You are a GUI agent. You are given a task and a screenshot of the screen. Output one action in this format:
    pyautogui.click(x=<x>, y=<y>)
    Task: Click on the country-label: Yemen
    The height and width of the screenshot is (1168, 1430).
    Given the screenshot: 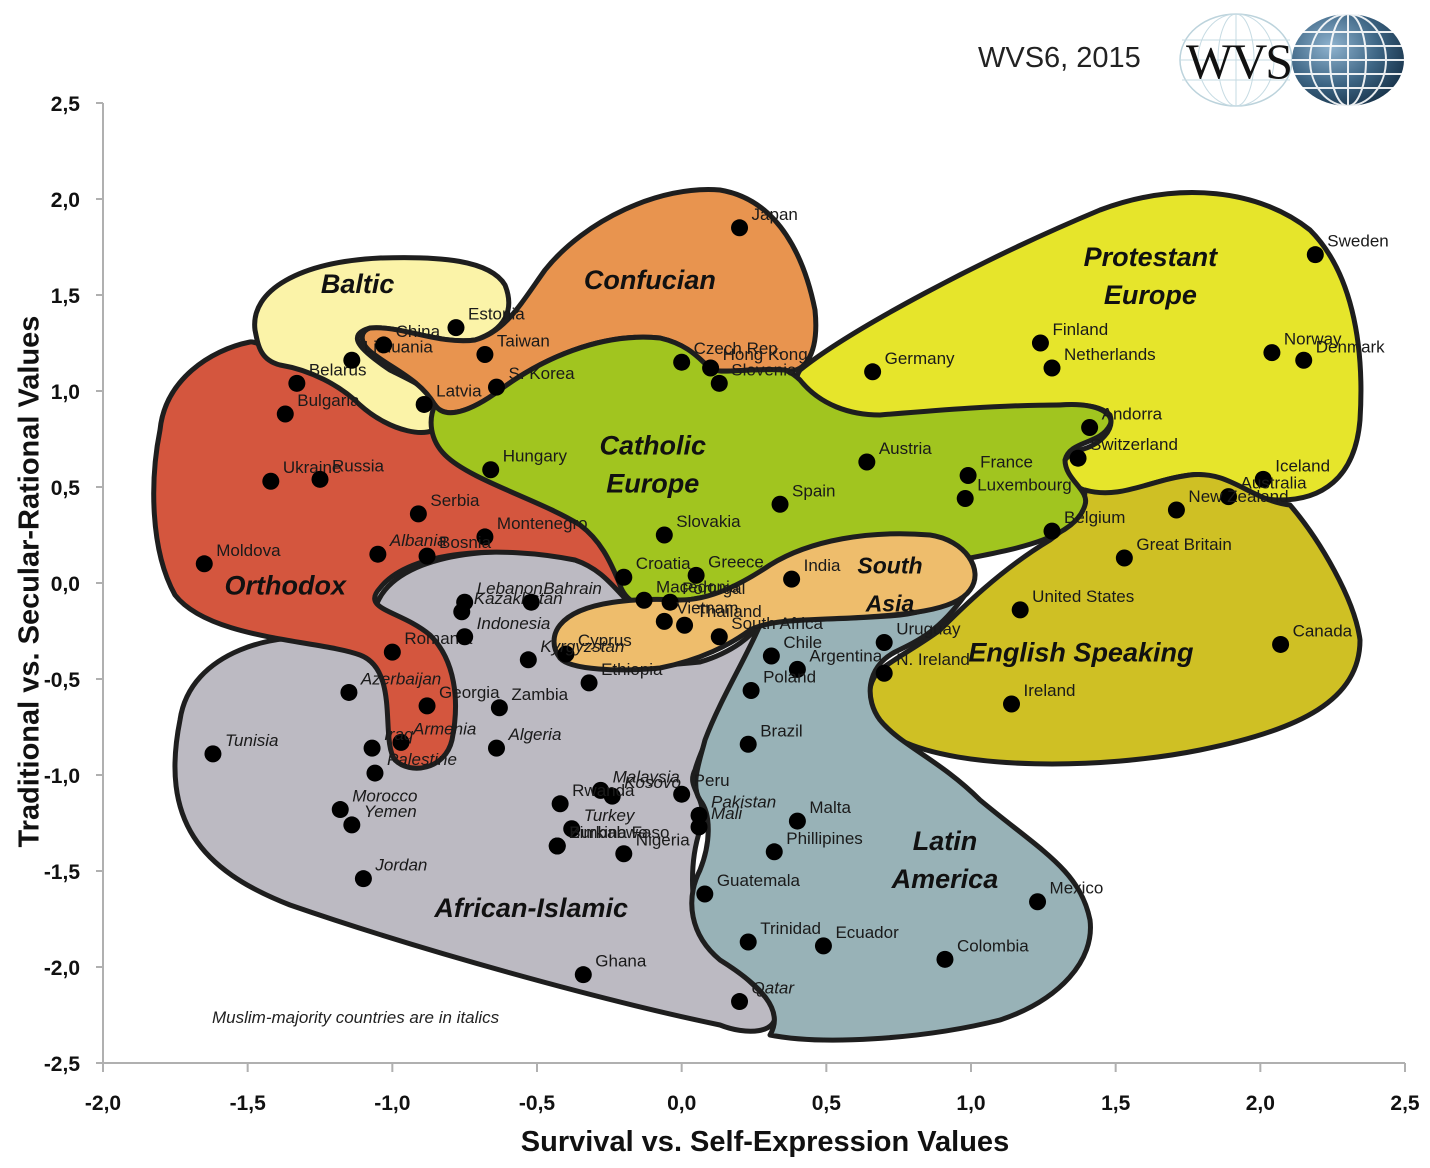 What is the action you would take?
    pyautogui.click(x=390, y=811)
    